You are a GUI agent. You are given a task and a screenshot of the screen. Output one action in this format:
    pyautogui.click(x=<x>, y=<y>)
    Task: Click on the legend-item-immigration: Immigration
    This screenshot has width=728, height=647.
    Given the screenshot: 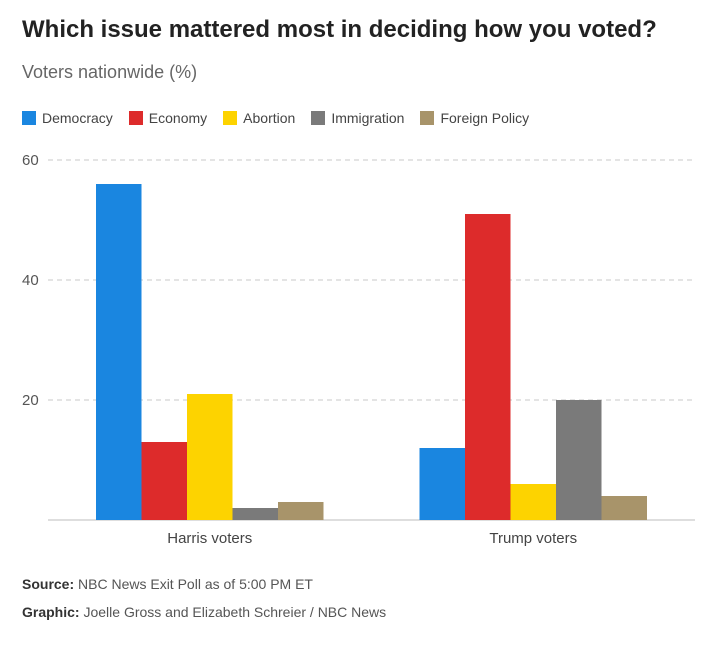 What is the action you would take?
    pyautogui.click(x=357, y=118)
    